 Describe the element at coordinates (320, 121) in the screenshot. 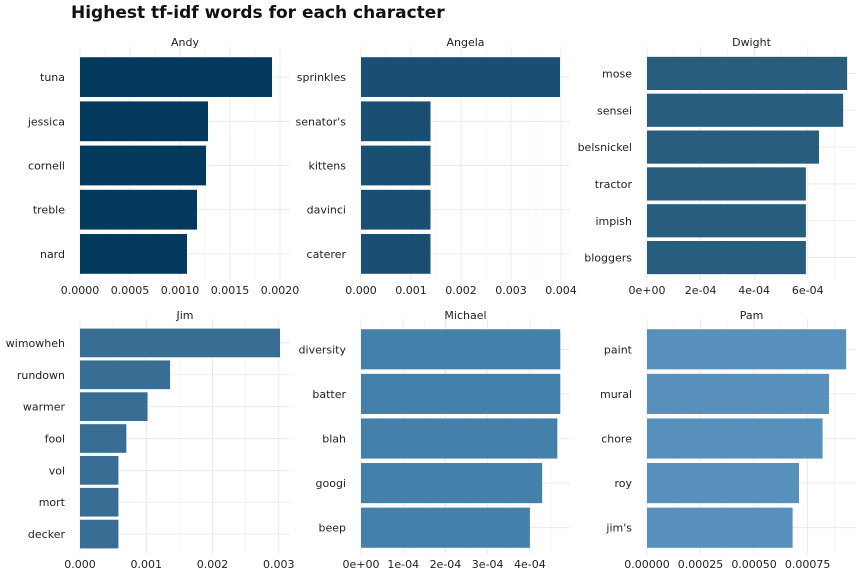

I see `y-tick-label: senator's` at that location.